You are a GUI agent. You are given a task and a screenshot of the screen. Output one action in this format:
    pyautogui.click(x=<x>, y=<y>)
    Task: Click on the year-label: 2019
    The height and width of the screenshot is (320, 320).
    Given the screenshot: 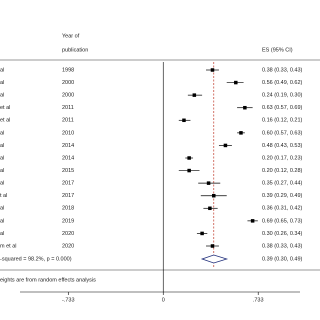 What is the action you would take?
    pyautogui.click(x=68, y=221)
    